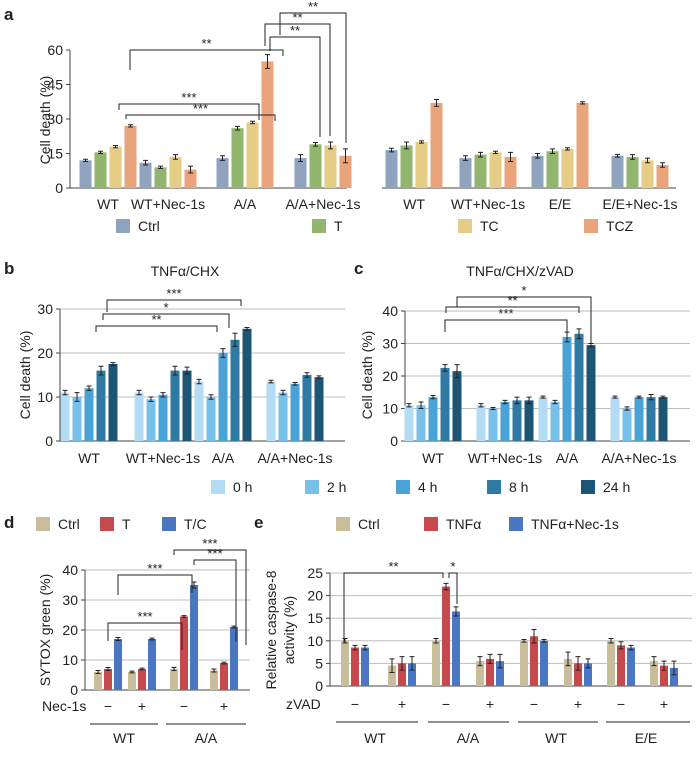 The width and height of the screenshot is (697, 780). Describe the element at coordinates (427, 487) in the screenshot. I see `time-legend-item: 4 h` at that location.